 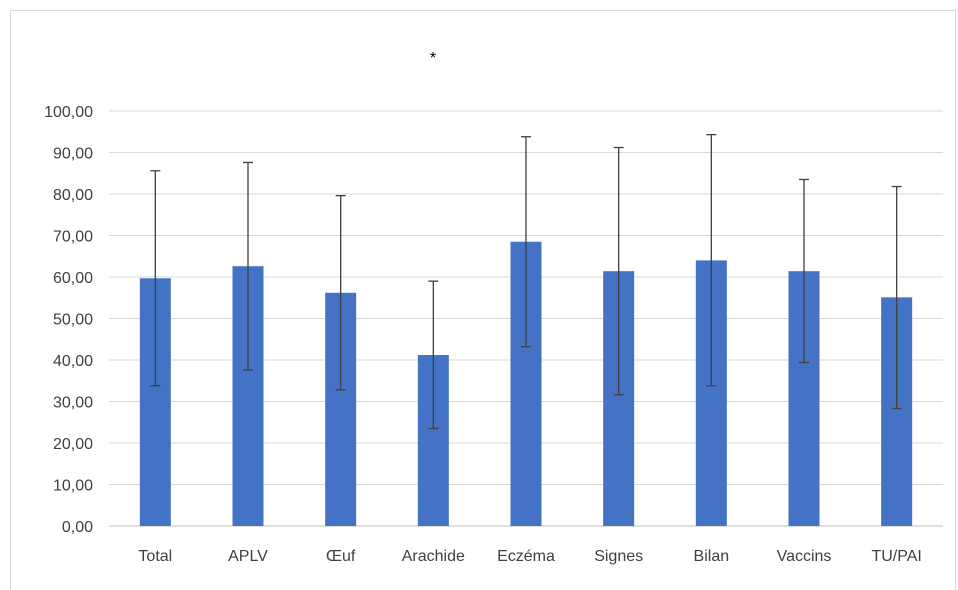 What do you see at coordinates (526, 556) in the screenshot?
I see `x-category-label: Eczéma` at bounding box center [526, 556].